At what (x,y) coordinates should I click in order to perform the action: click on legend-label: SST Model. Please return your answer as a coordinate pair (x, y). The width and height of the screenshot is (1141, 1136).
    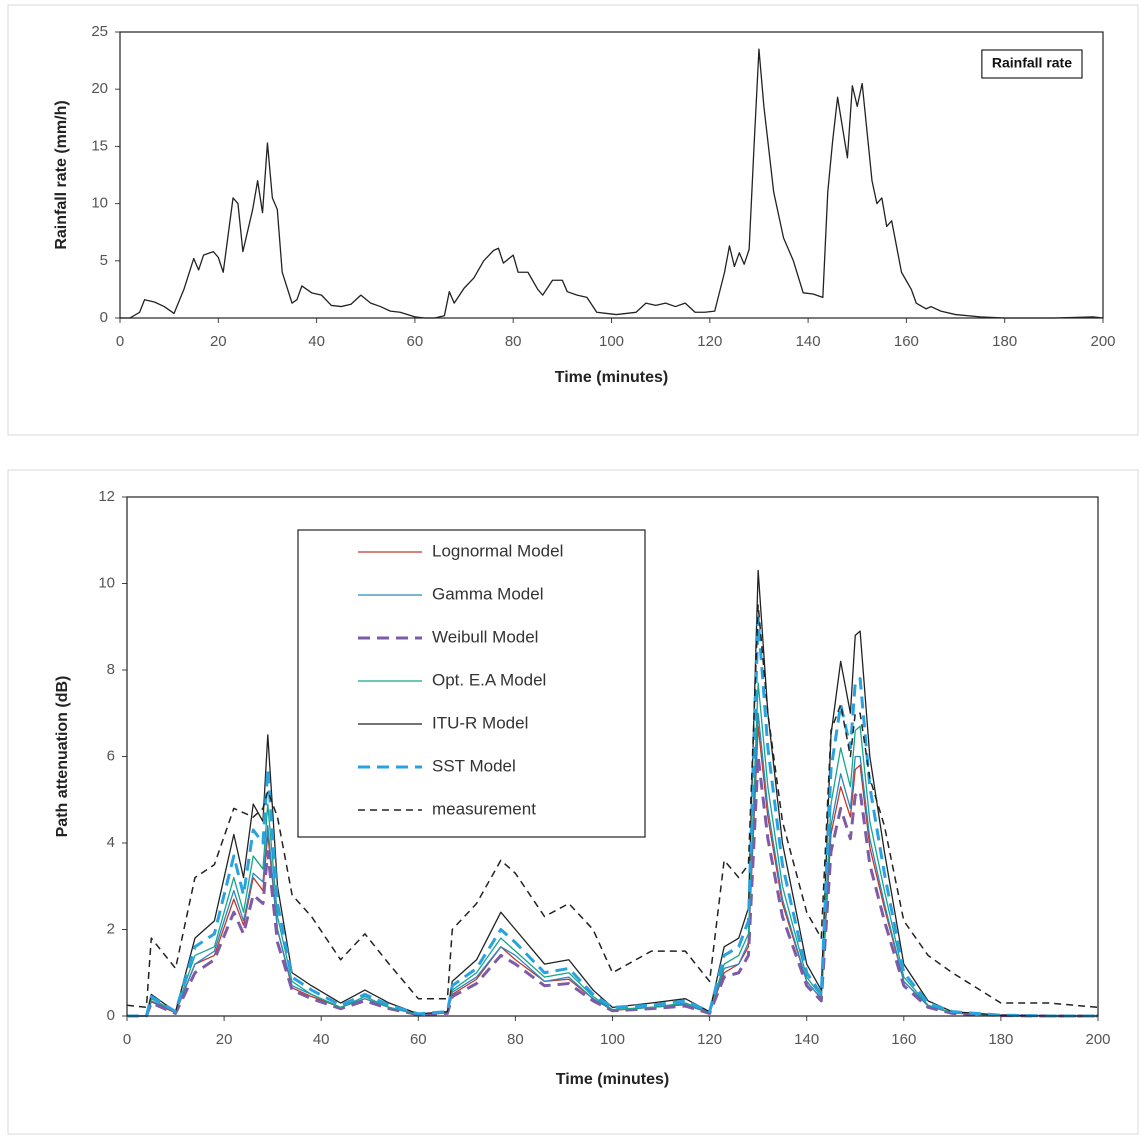
    Looking at the image, I should click on (474, 765).